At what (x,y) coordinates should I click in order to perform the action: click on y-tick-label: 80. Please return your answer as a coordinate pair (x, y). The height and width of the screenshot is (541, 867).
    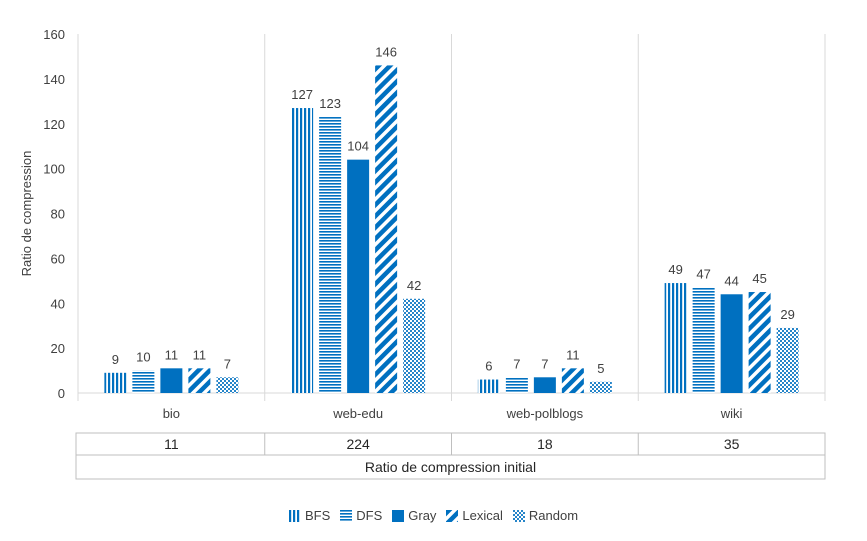
    Looking at the image, I should click on (58, 214).